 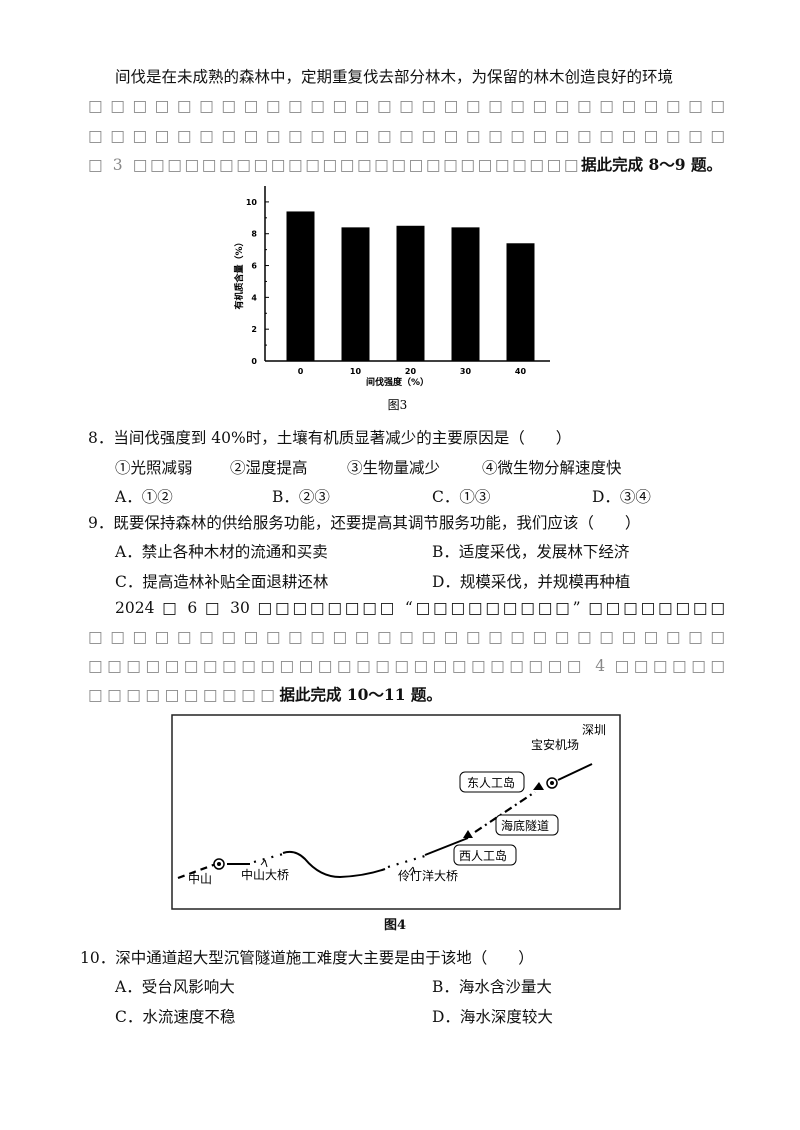 What do you see at coordinates (483, 855) in the screenshot?
I see `label-west-island: 西人工岛` at bounding box center [483, 855].